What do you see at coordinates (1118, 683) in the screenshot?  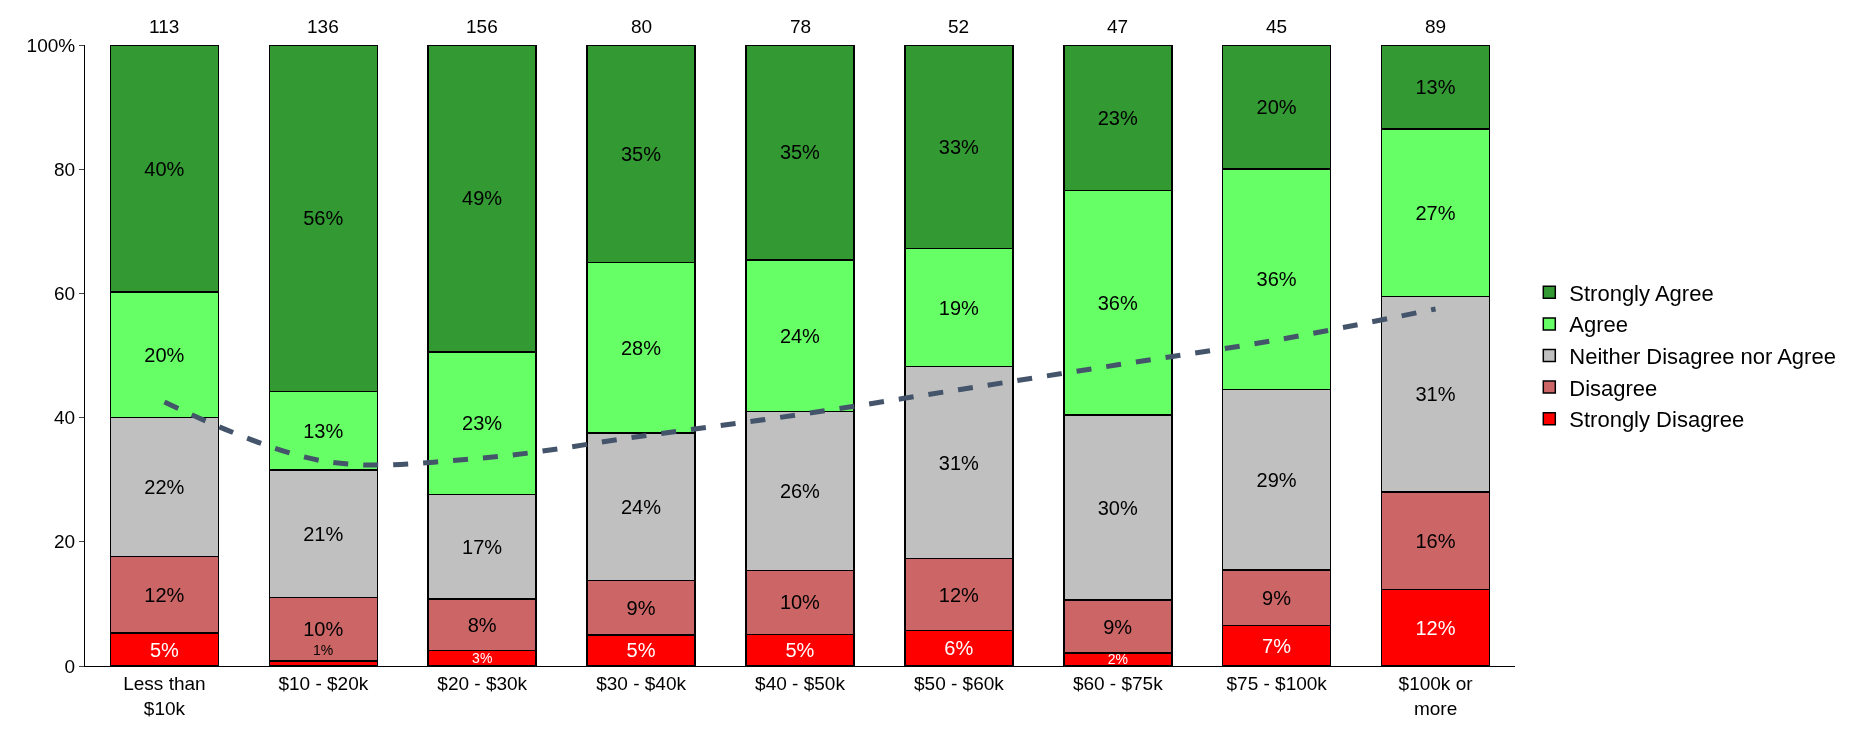 I see `x-tick-label: $60 - $75k` at bounding box center [1118, 683].